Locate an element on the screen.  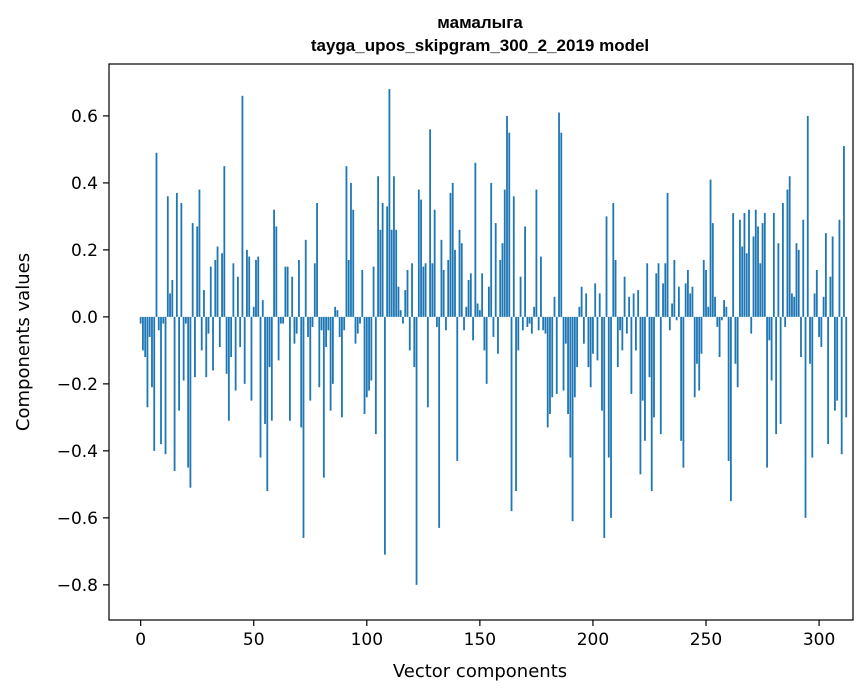
chart-title: мамалыга is located at coordinates (480, 22).